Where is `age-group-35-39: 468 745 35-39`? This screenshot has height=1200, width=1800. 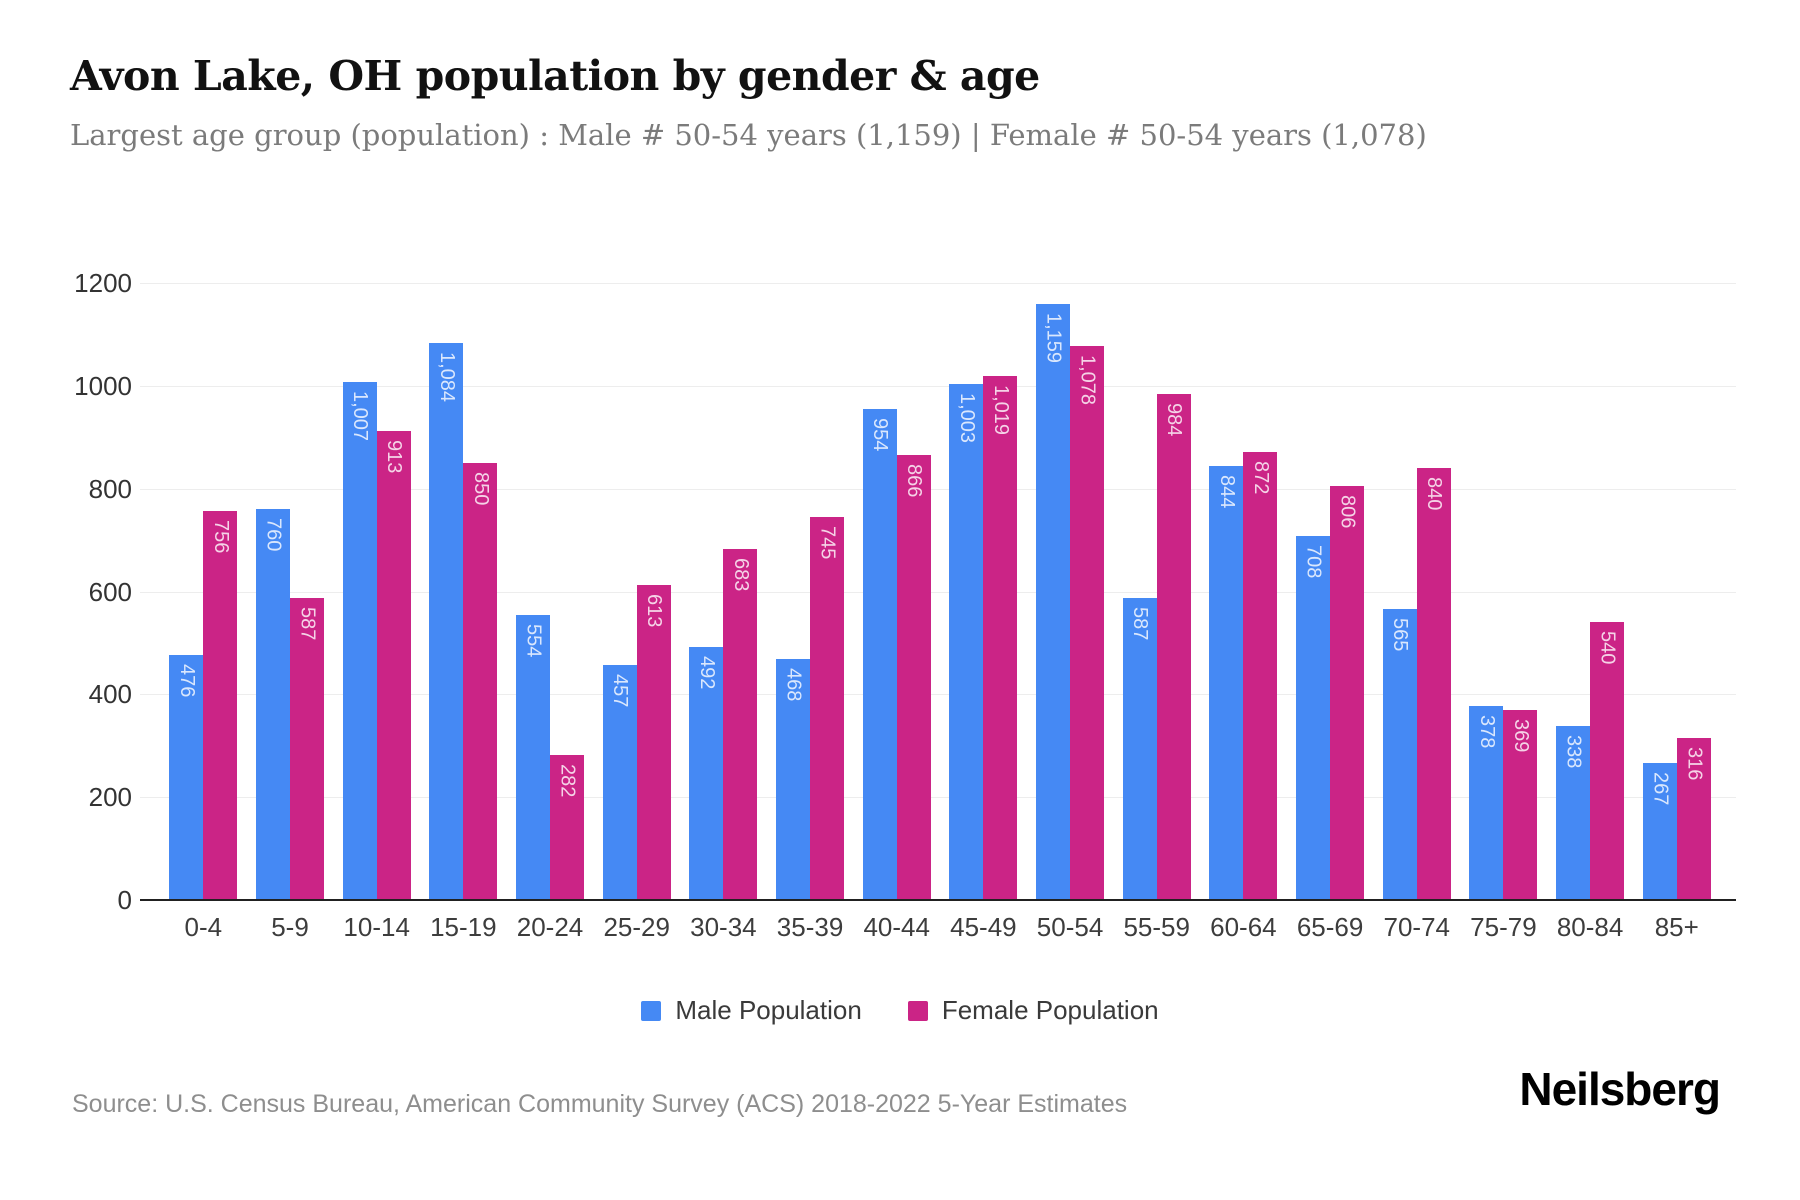
age-group-35-39: 468 745 35-39 is located at coordinates (810, 628).